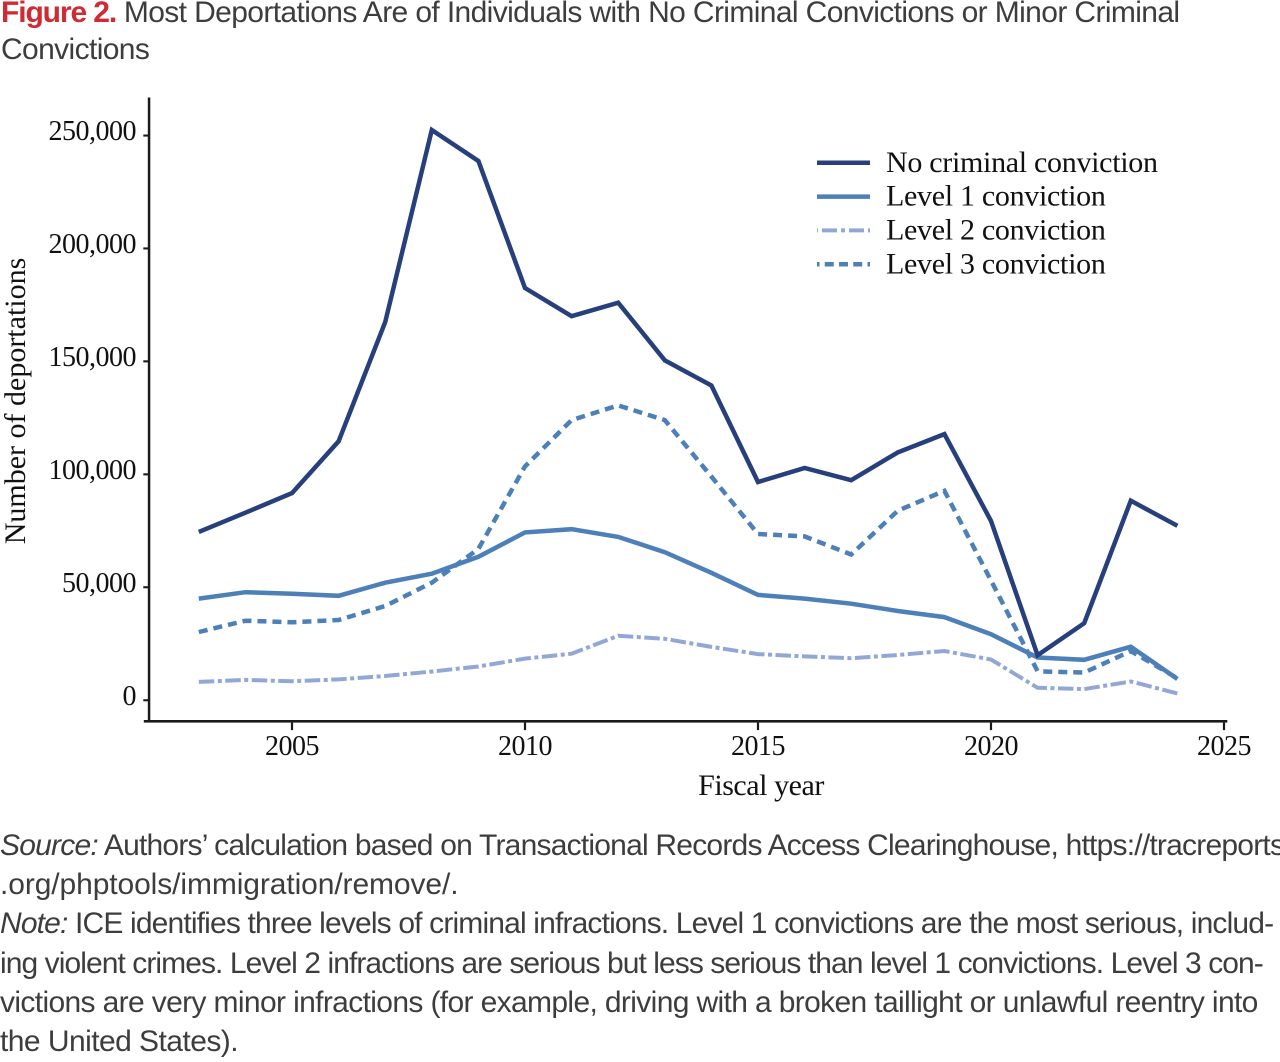  I want to click on svg-text: 250,000, so click(93, 131).